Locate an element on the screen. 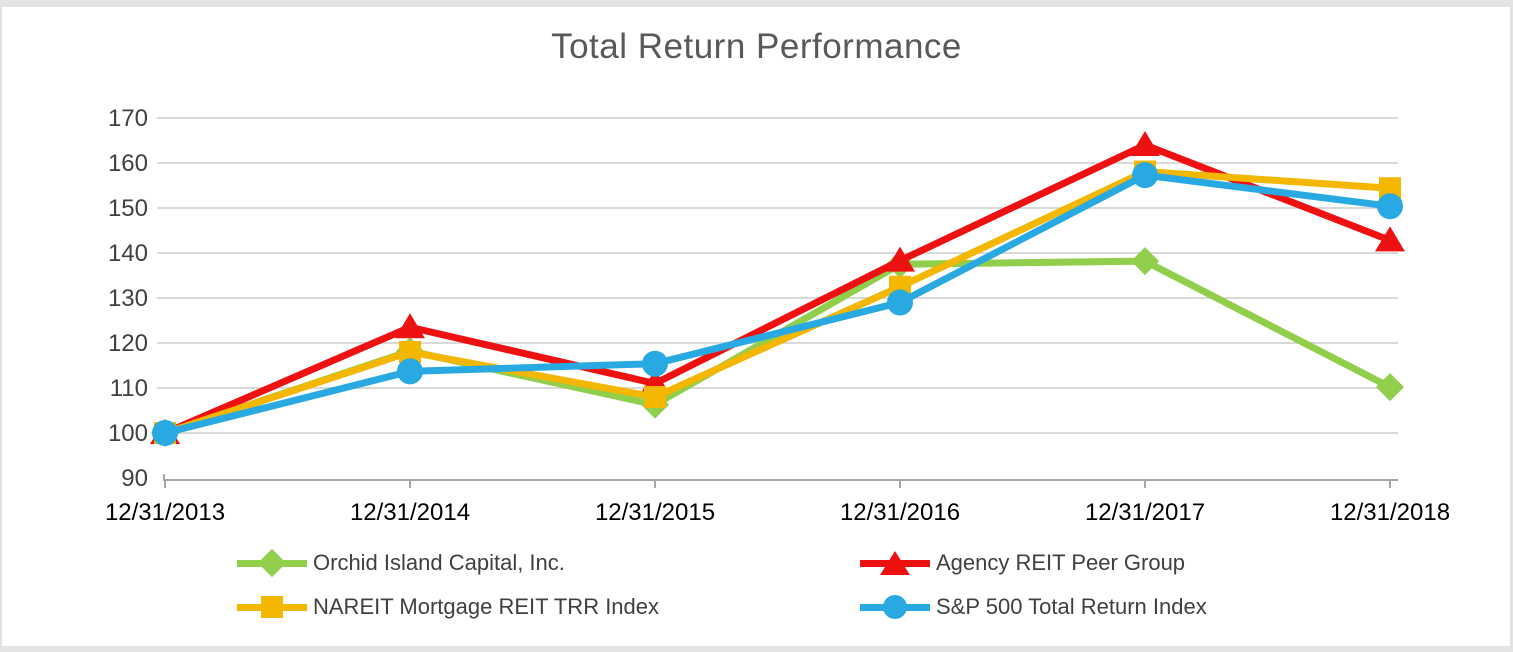 This screenshot has height=652, width=1513. legend-item-sp500-index: S&P 500 Total Return Index is located at coordinates (1033, 607).